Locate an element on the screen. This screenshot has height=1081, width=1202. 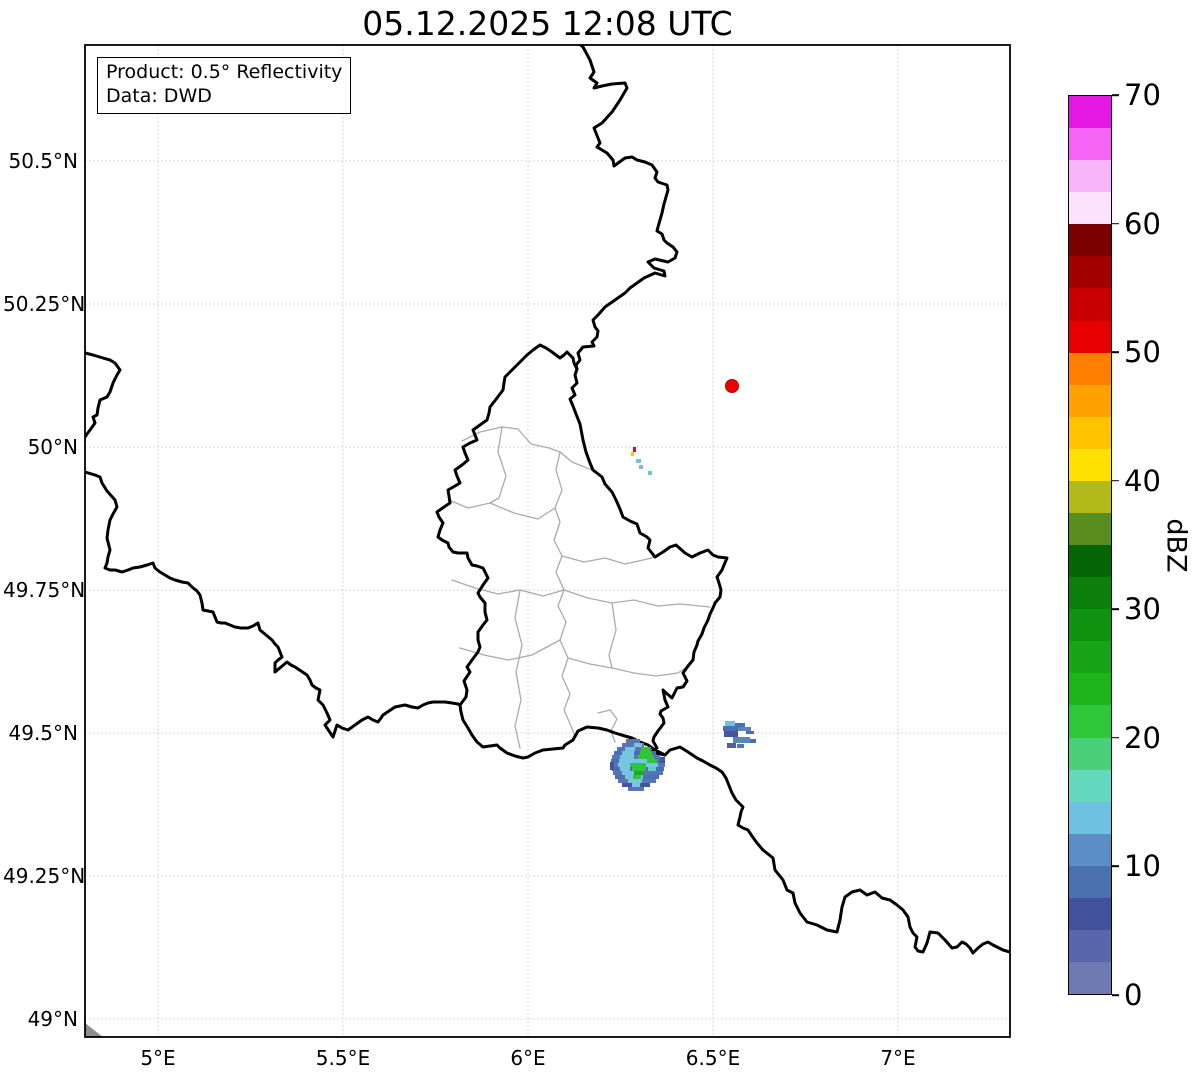
lat-tick-label: 50.25°N is located at coordinates (44, 304).